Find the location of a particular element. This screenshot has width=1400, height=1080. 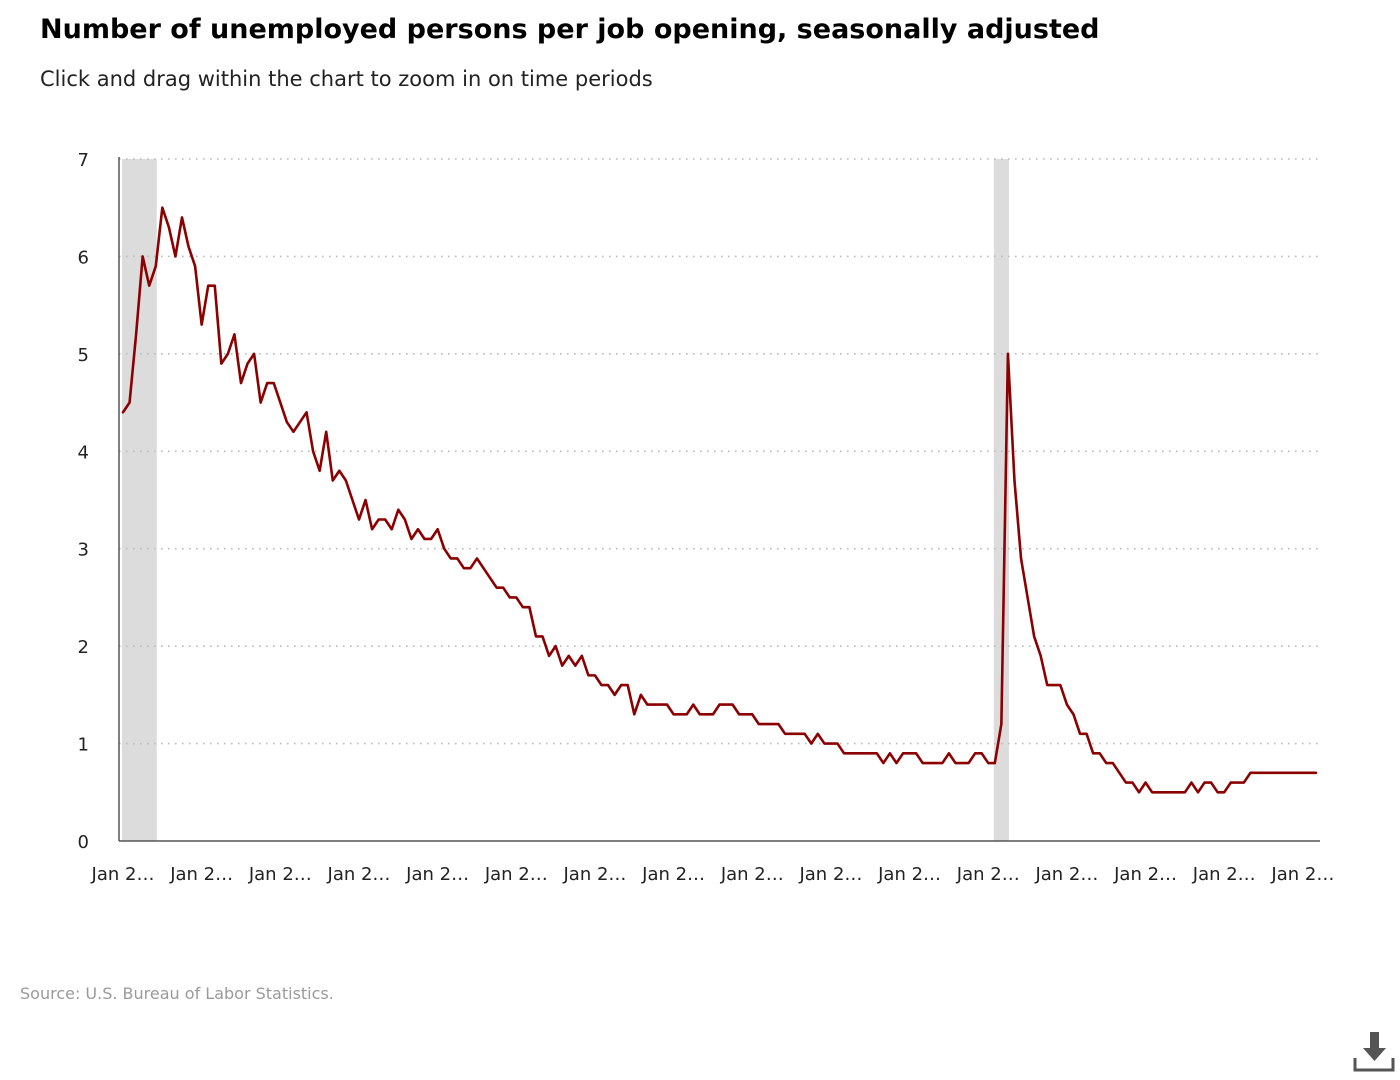

download-icon is located at coordinates (1374, 1051).